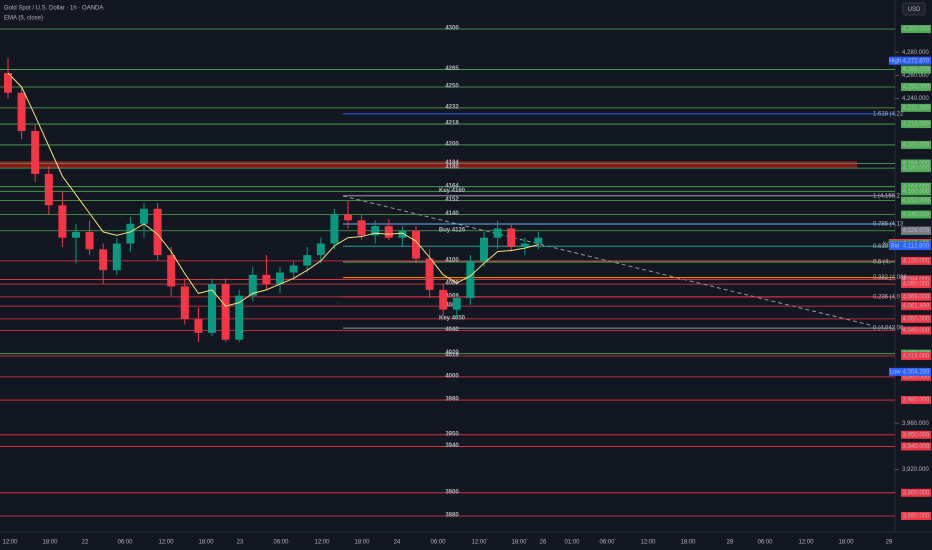  Describe the element at coordinates (452, 168) in the screenshot. I see `level-label: 4180` at that location.